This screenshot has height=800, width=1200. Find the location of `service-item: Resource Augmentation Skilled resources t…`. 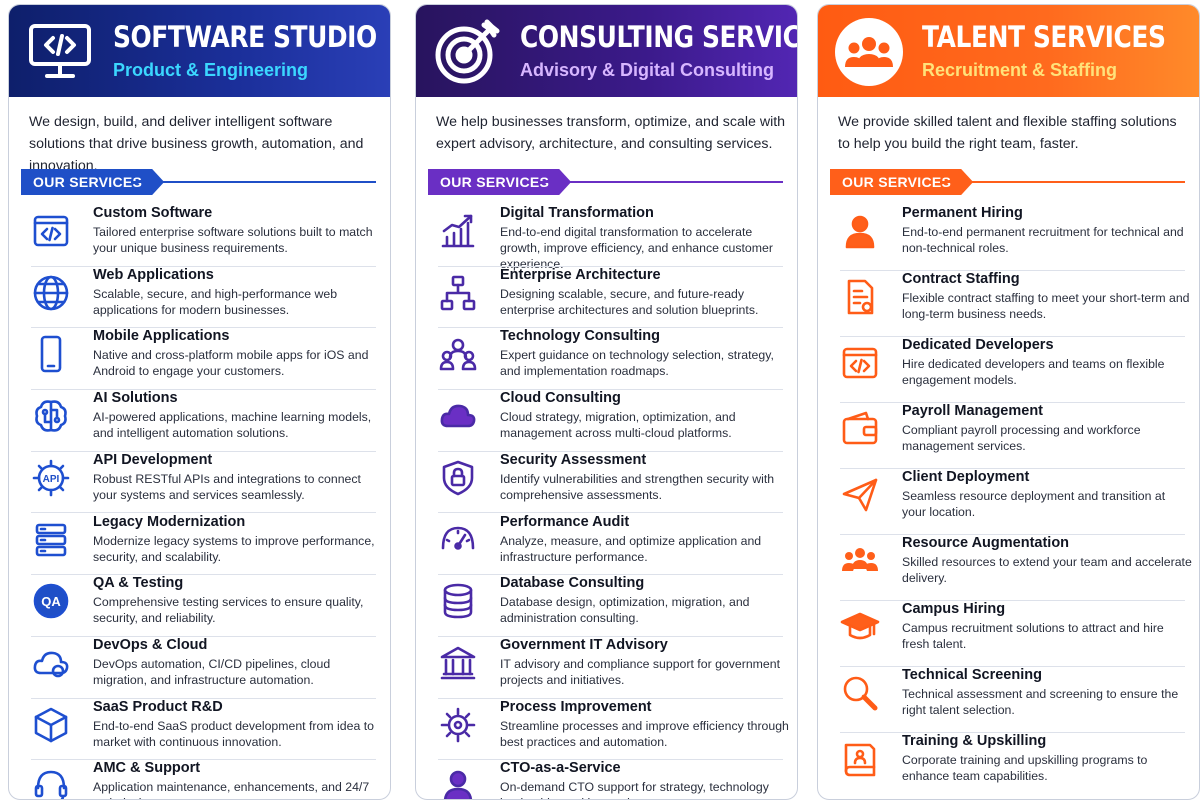

service-item: Resource Augmentation Skilled resources t… is located at coordinates (1012, 568).